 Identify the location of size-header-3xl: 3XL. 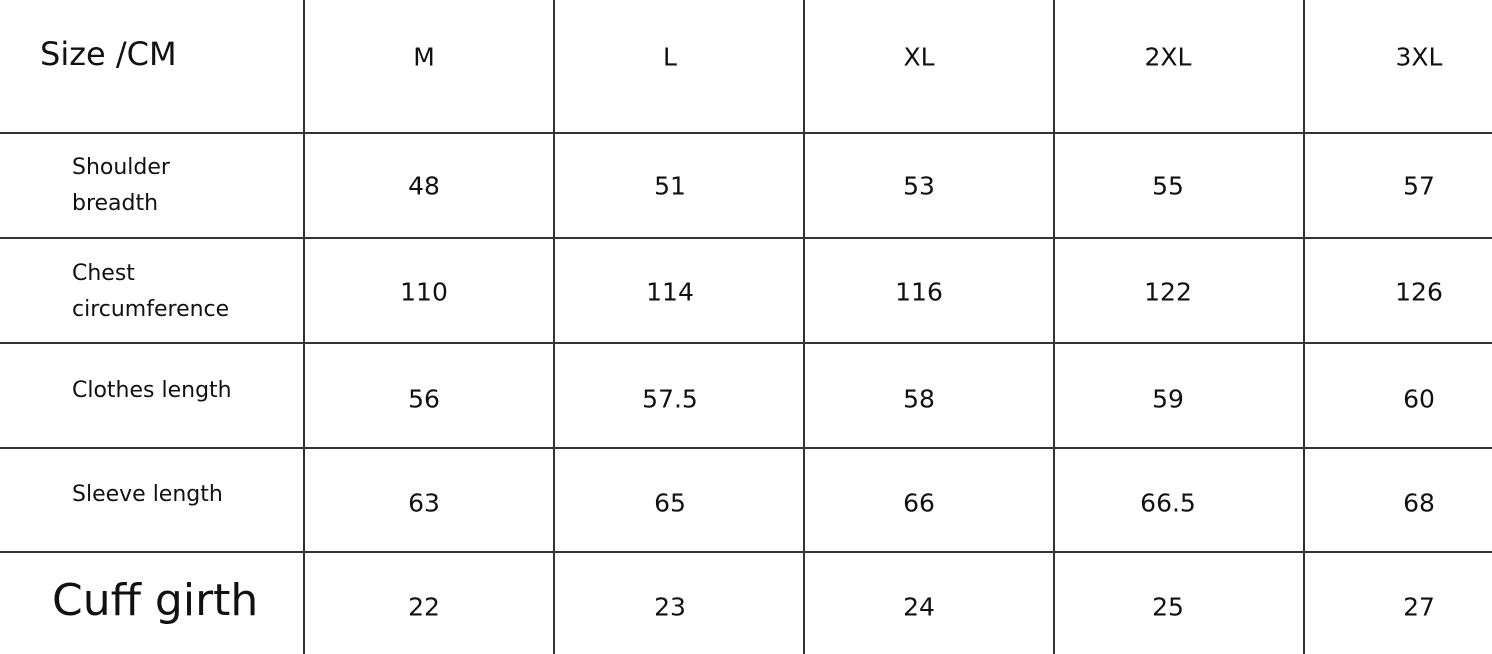
(1419, 57).